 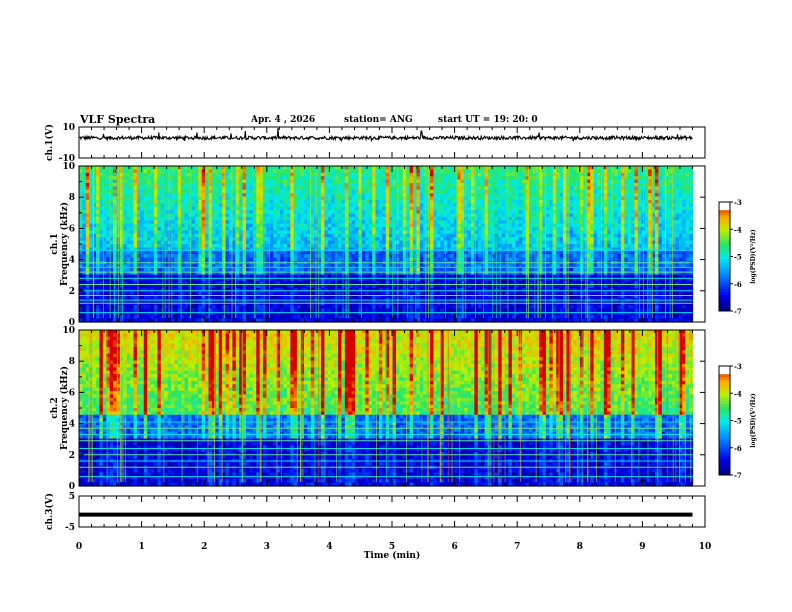 I want to click on y-tick-label-0: 10, so click(x=68, y=128).